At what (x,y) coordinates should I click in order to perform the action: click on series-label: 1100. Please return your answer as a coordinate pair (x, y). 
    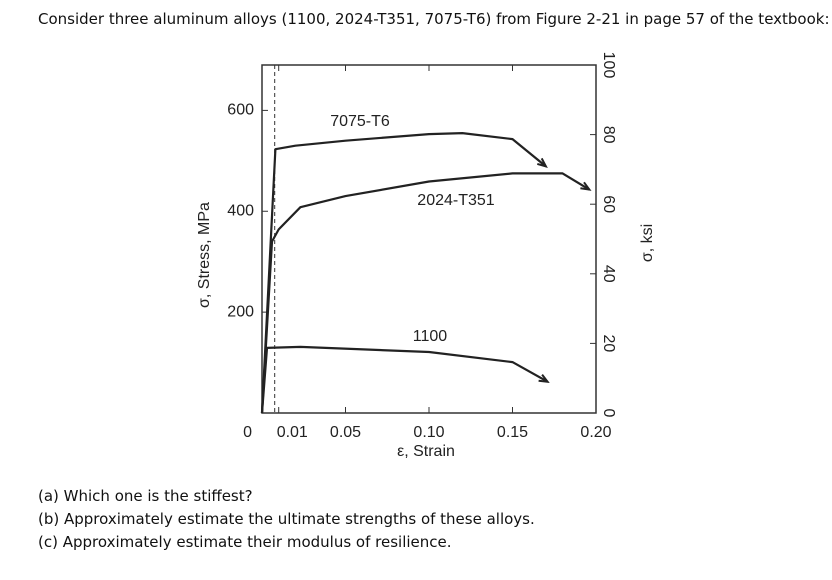
    Looking at the image, I should click on (430, 336).